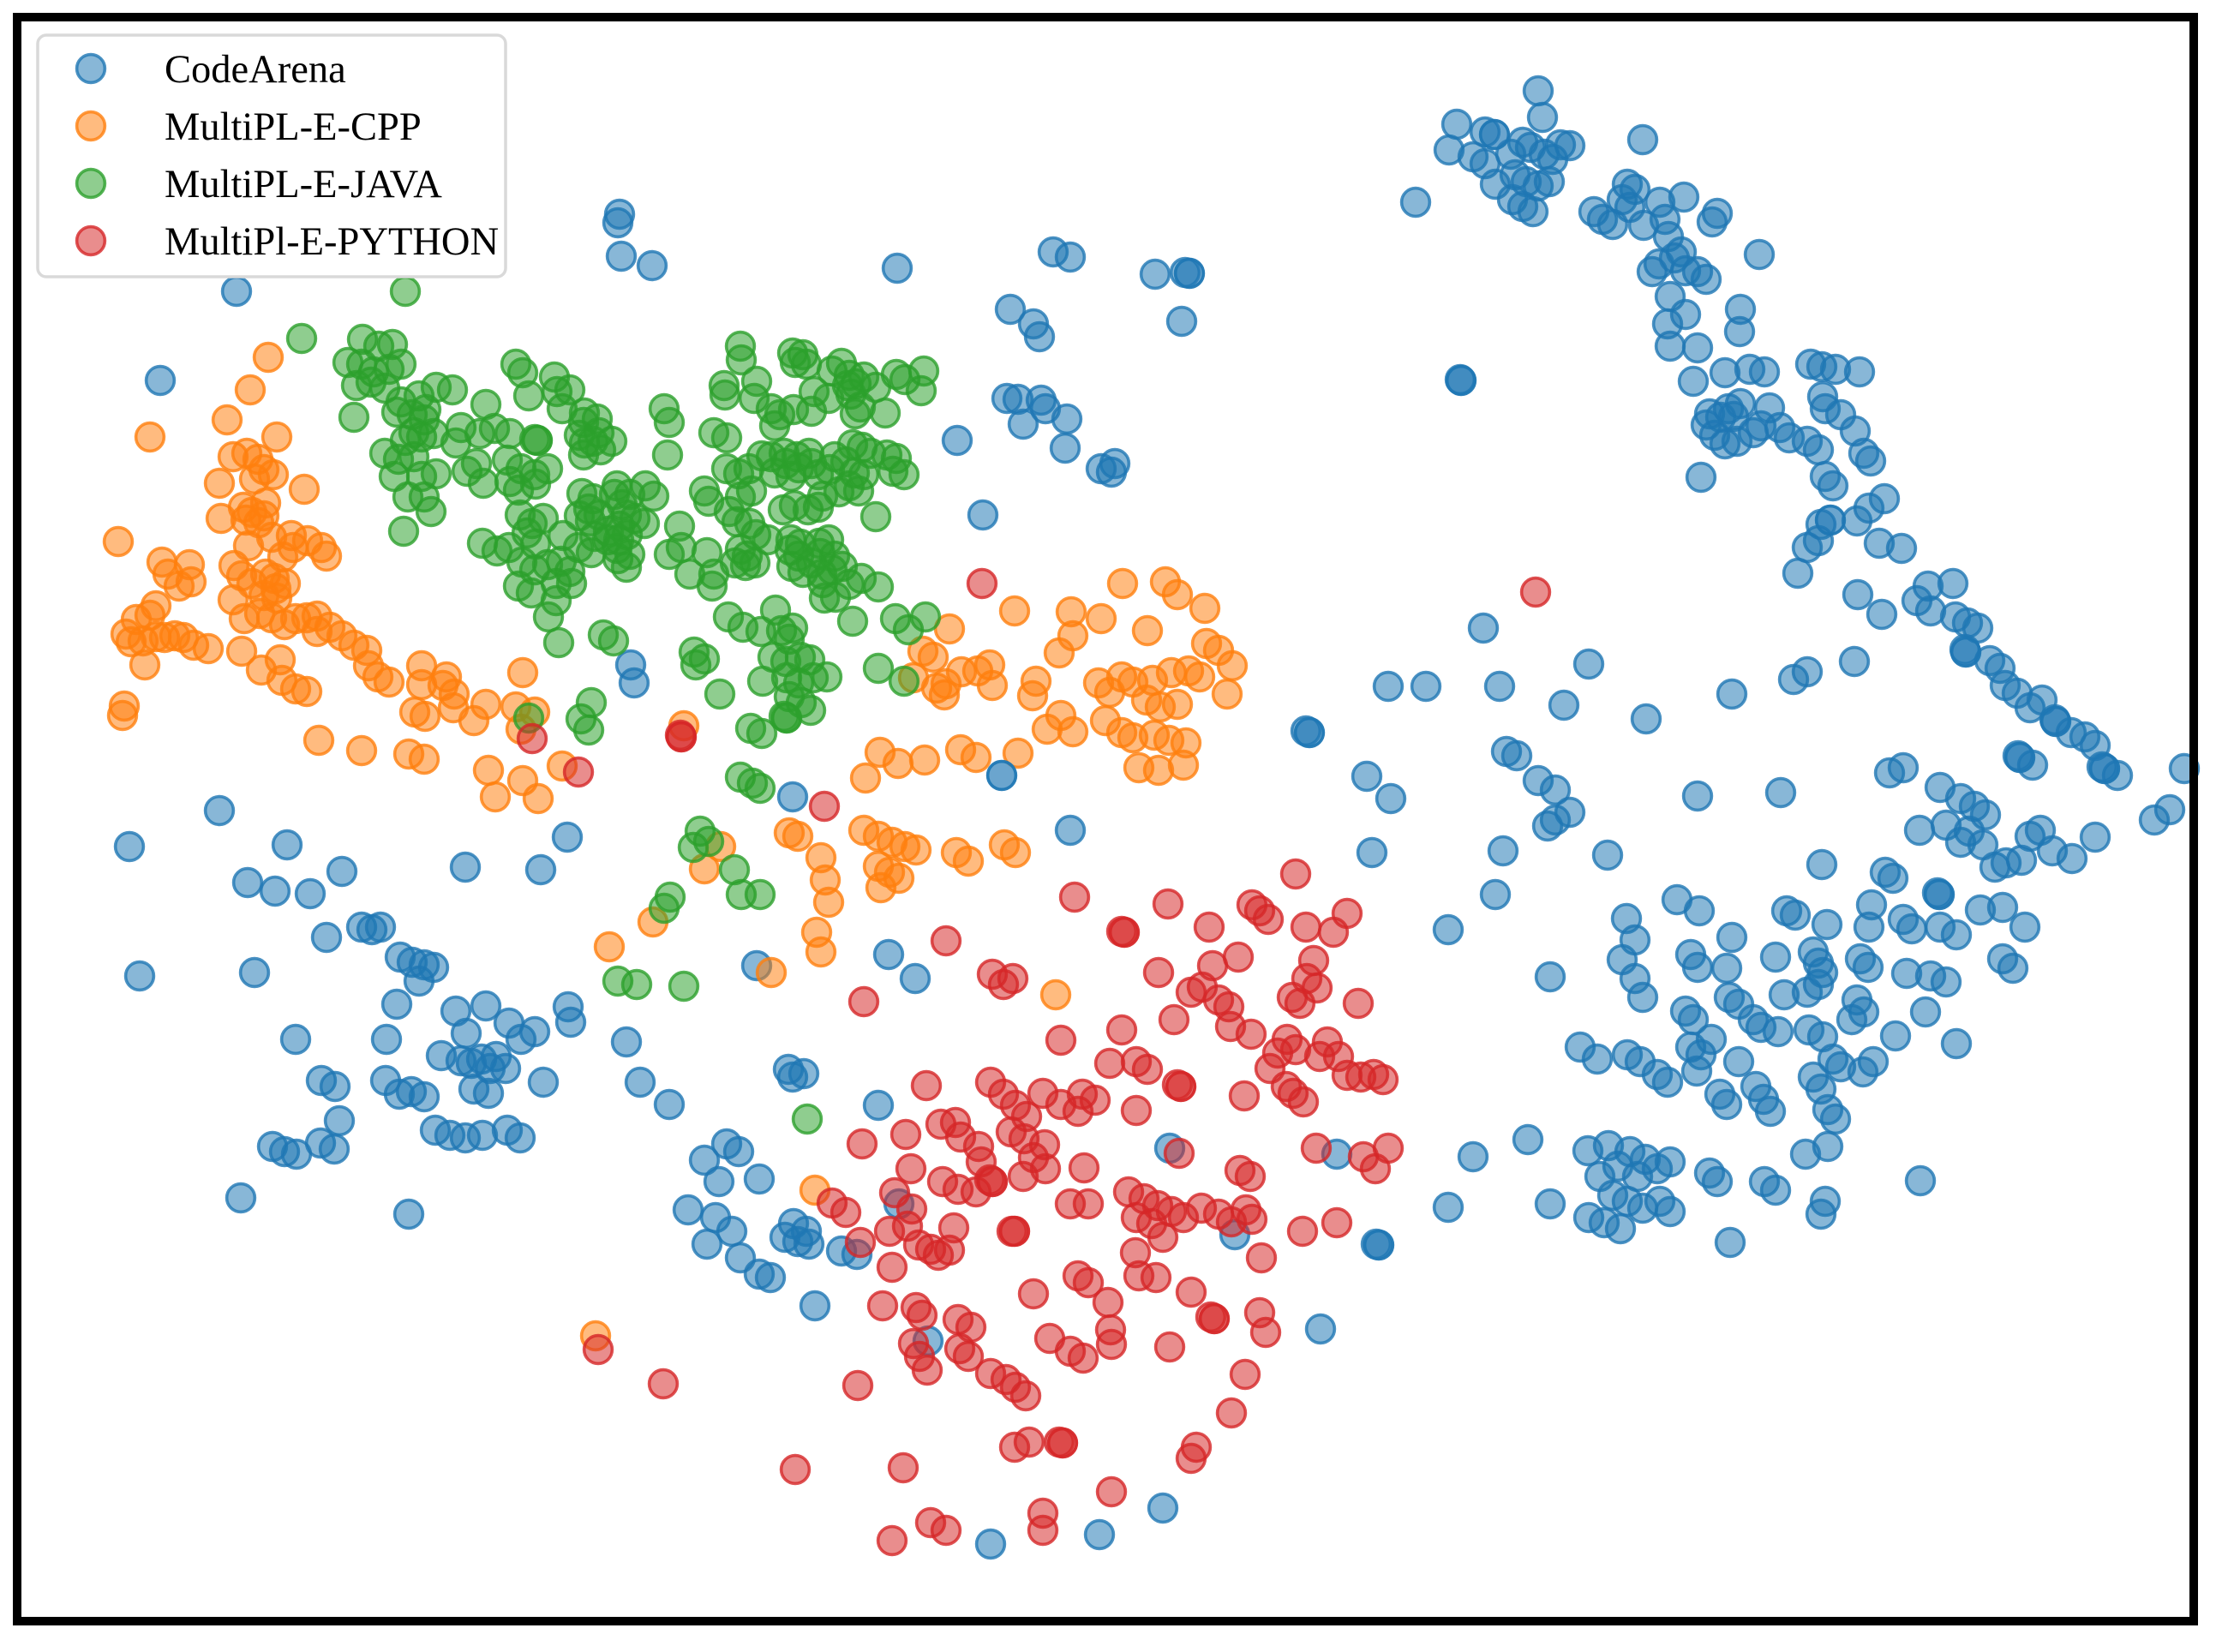 The width and height of the screenshot is (2228, 1652). What do you see at coordinates (293, 127) in the screenshot?
I see `svg-text: MultiPL-E-CPP` at bounding box center [293, 127].